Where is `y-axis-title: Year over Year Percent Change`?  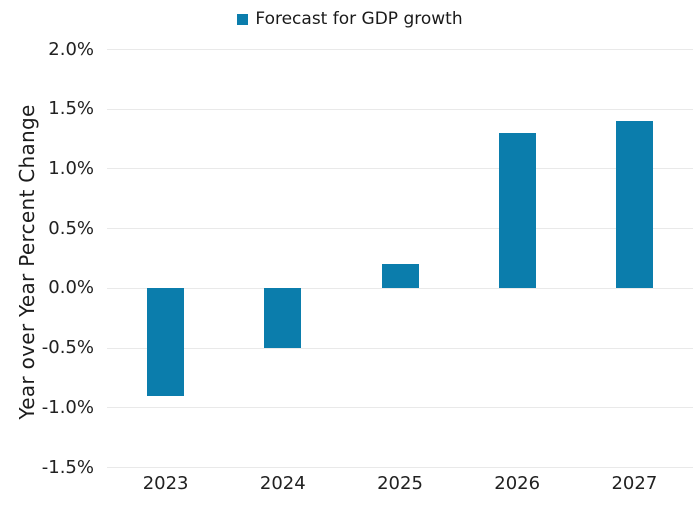
y-axis-title: Year over Year Percent Change is located at coordinates (27, 262).